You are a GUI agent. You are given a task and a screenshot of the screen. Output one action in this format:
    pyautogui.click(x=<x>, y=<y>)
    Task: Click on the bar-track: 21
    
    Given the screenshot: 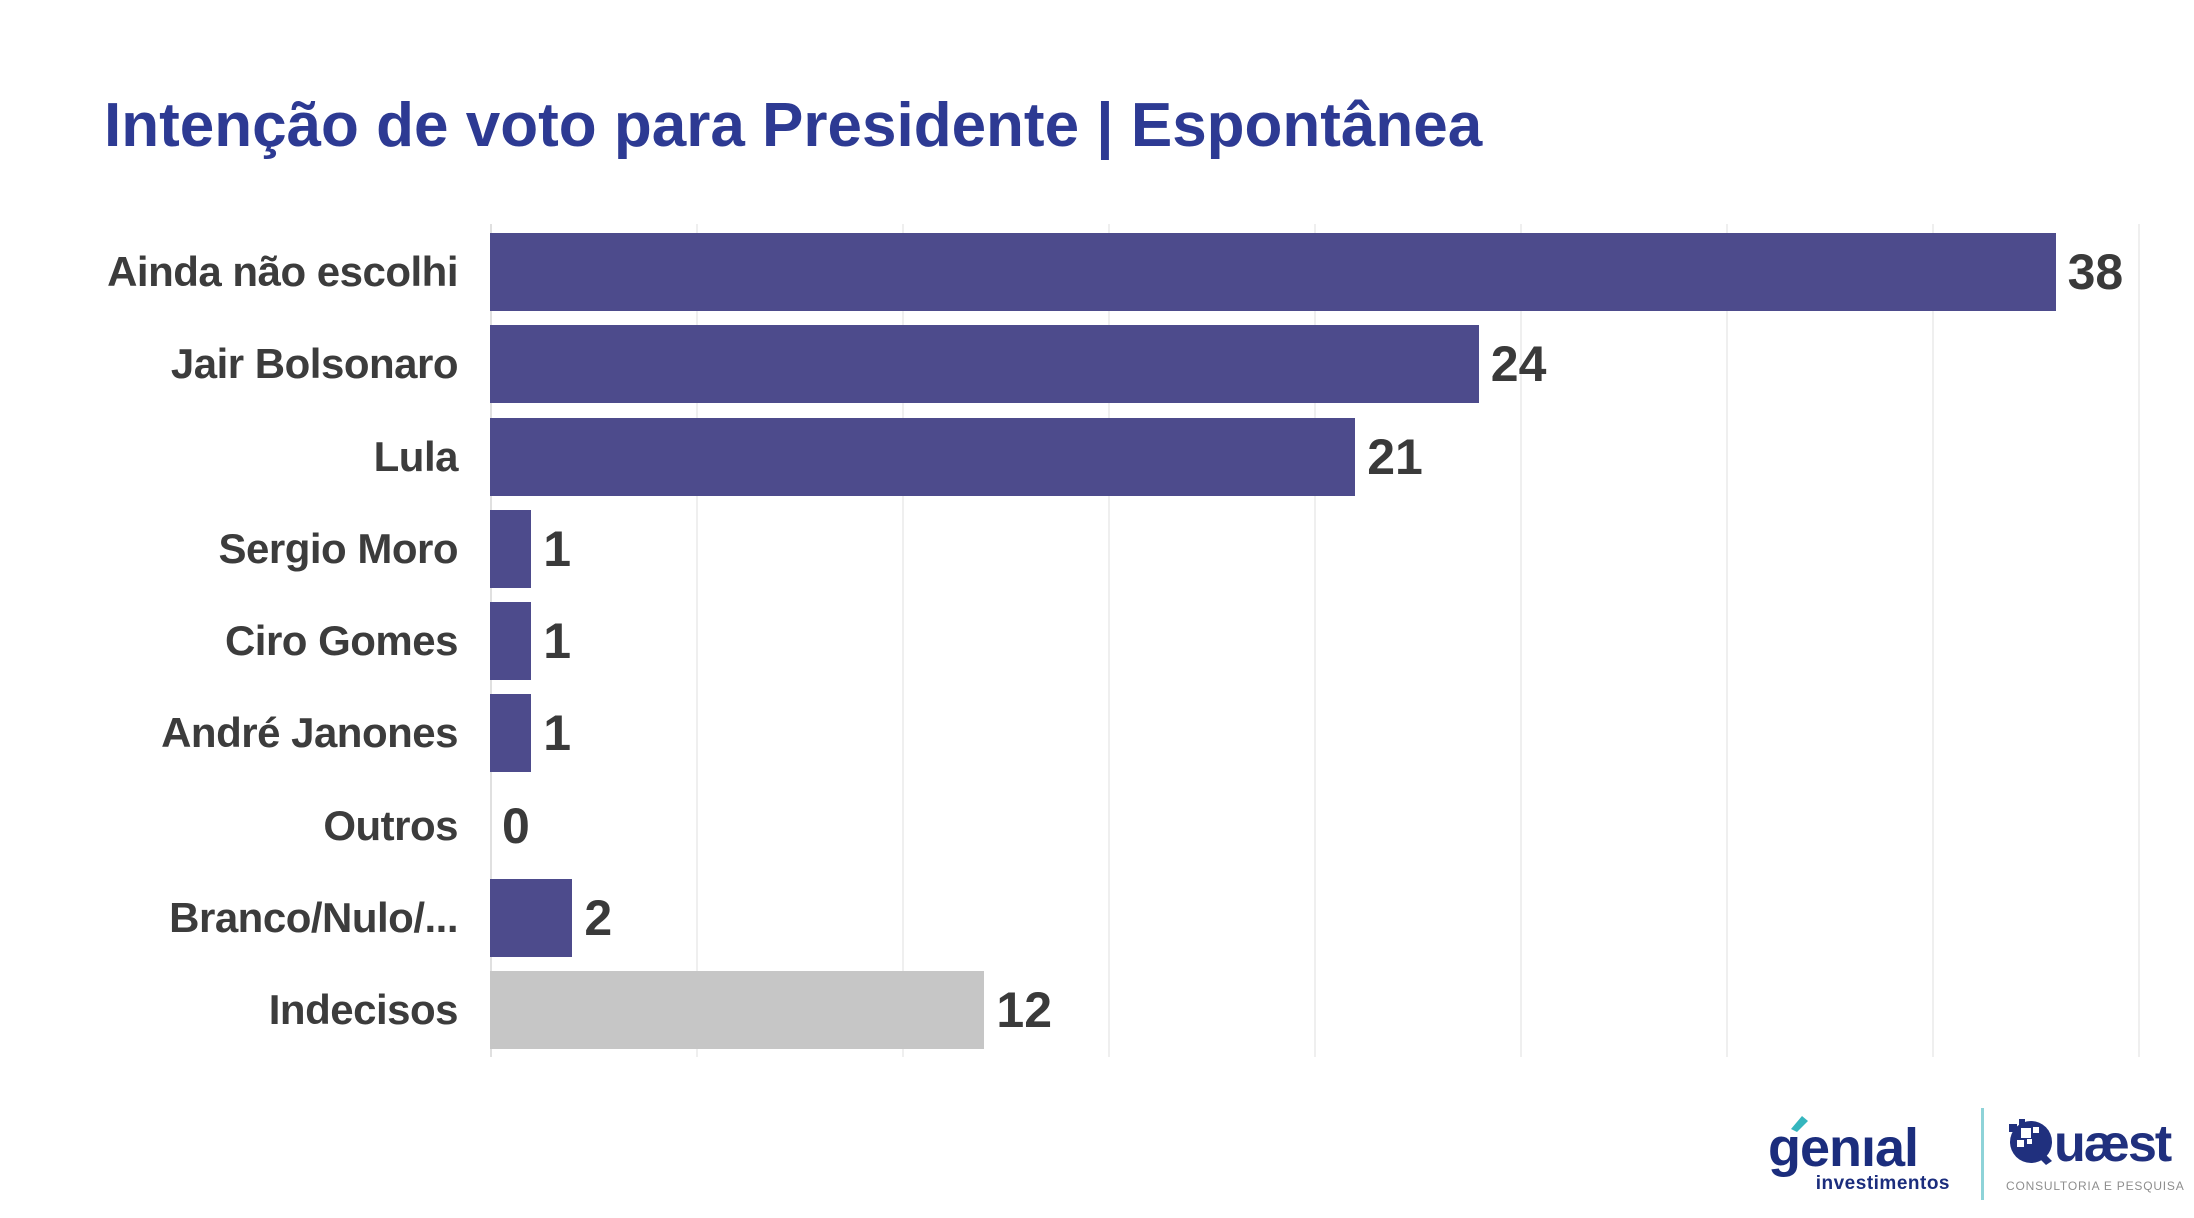 What is the action you would take?
    pyautogui.click(x=956, y=456)
    